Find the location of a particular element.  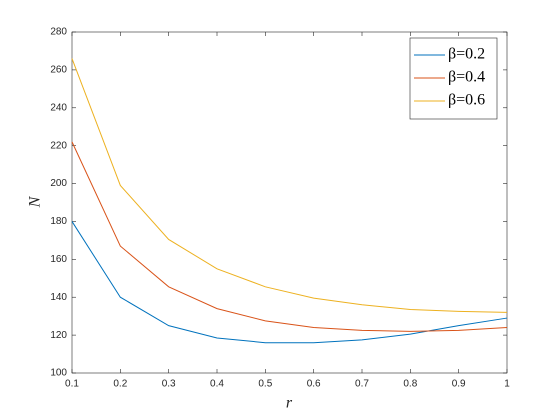

y-tick-label: 280 is located at coordinates (58, 32).